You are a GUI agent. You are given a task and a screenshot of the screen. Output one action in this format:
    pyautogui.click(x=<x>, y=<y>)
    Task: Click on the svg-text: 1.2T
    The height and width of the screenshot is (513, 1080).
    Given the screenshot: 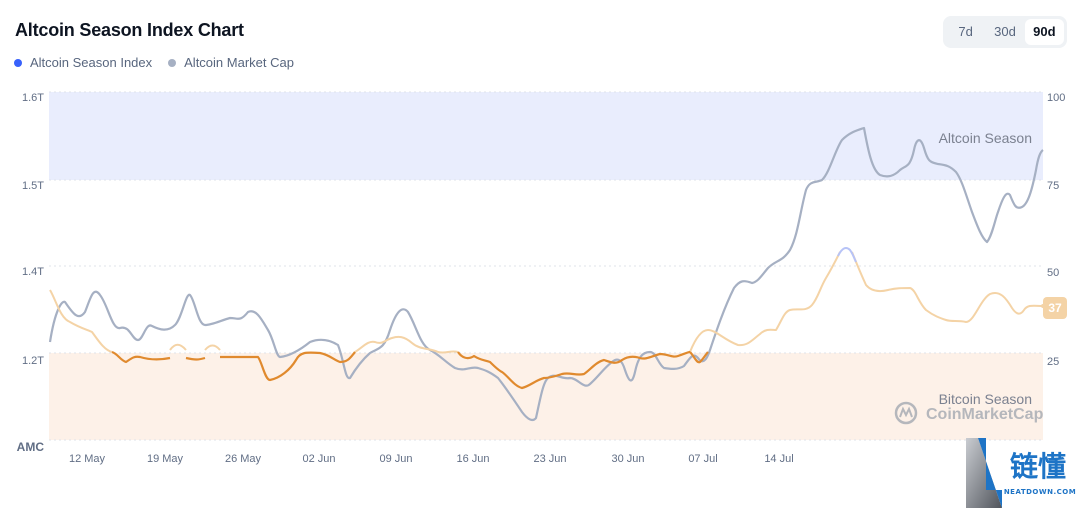 What is the action you would take?
    pyautogui.click(x=33, y=361)
    